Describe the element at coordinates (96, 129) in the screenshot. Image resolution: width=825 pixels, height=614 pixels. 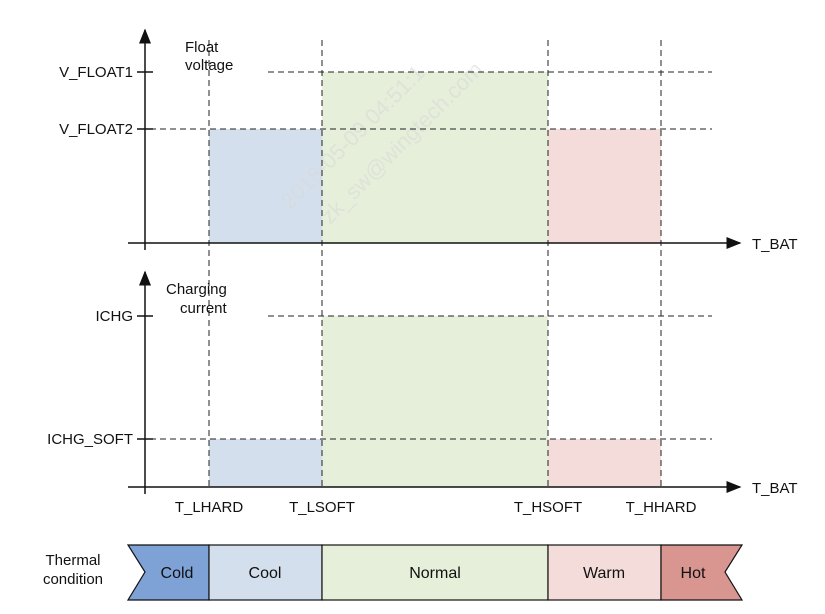
I see `v-float2-label: V_FLOAT2` at that location.